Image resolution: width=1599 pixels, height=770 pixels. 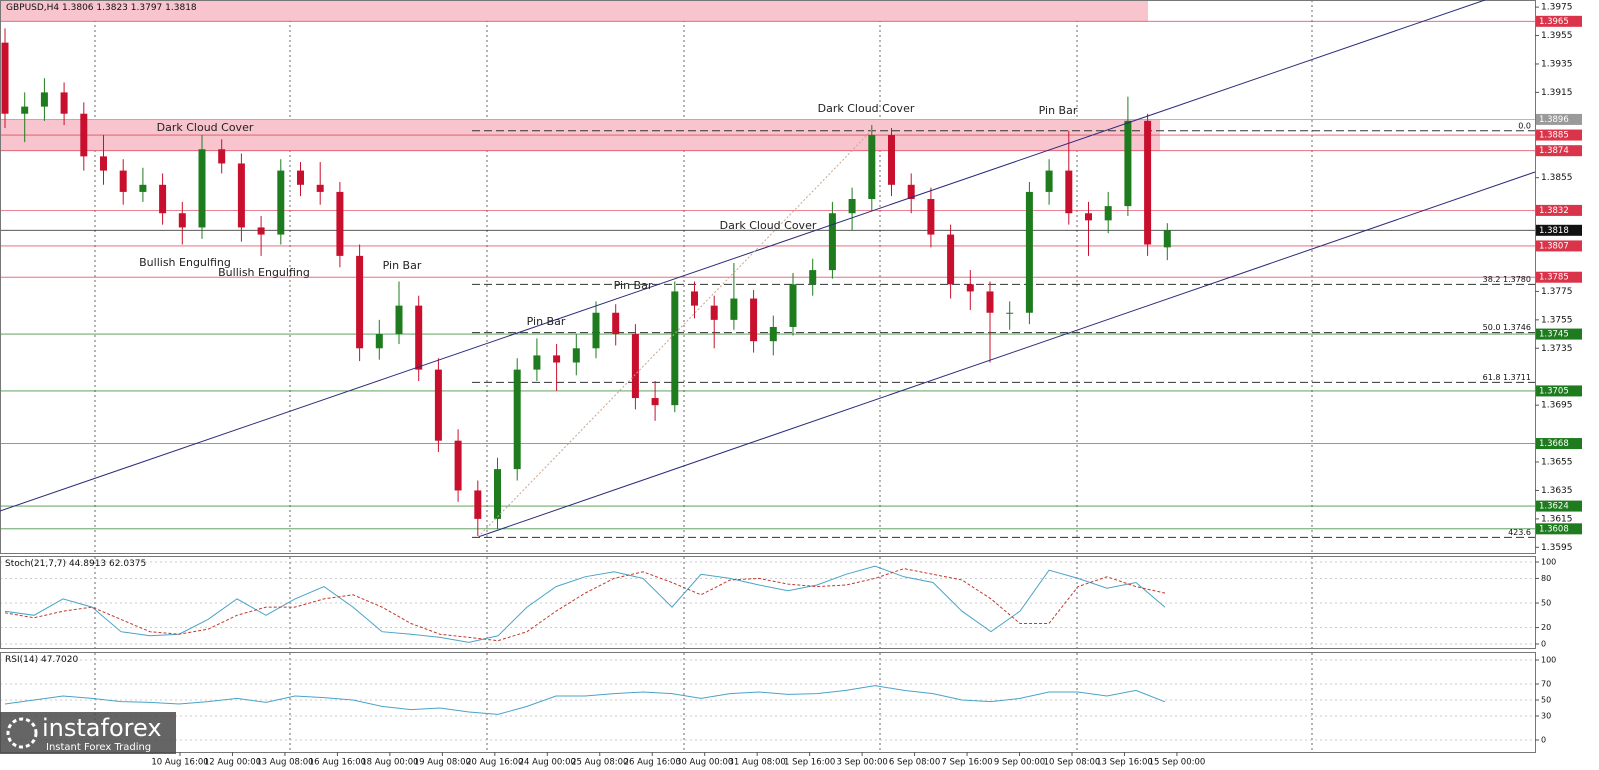 I want to click on level-label: 1.3668, so click(x=1554, y=444).